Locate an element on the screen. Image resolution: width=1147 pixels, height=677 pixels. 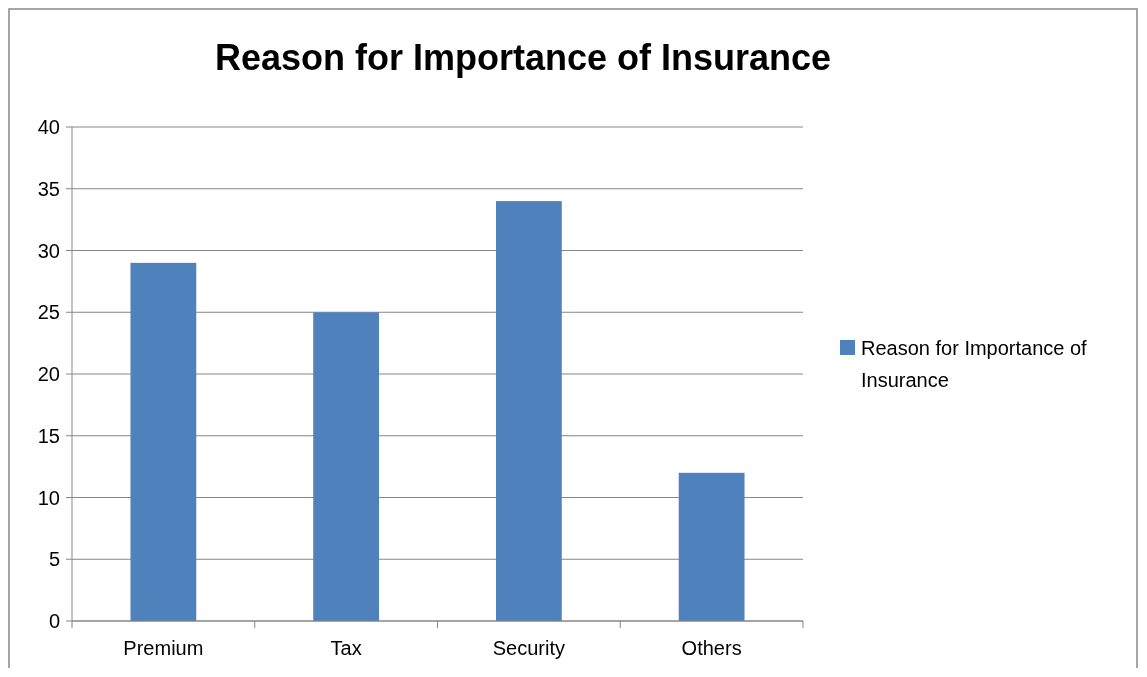
y-tick-label: 35 is located at coordinates (48, 188).